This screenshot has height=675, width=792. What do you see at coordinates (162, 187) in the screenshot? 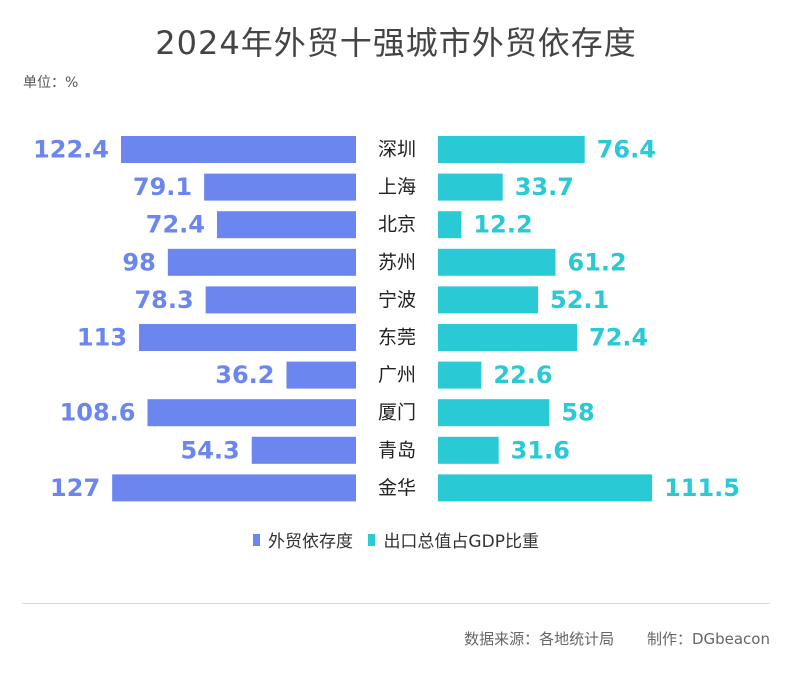
I see `label-left-1: 79.1` at bounding box center [162, 187].